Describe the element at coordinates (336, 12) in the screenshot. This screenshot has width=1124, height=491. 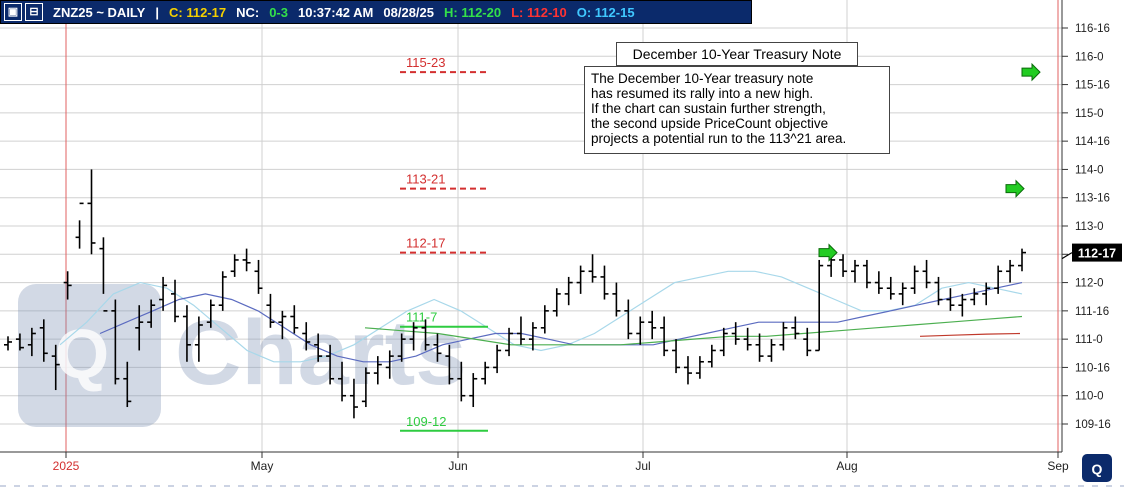
I see `time-value: 10:37:42 AM` at that location.